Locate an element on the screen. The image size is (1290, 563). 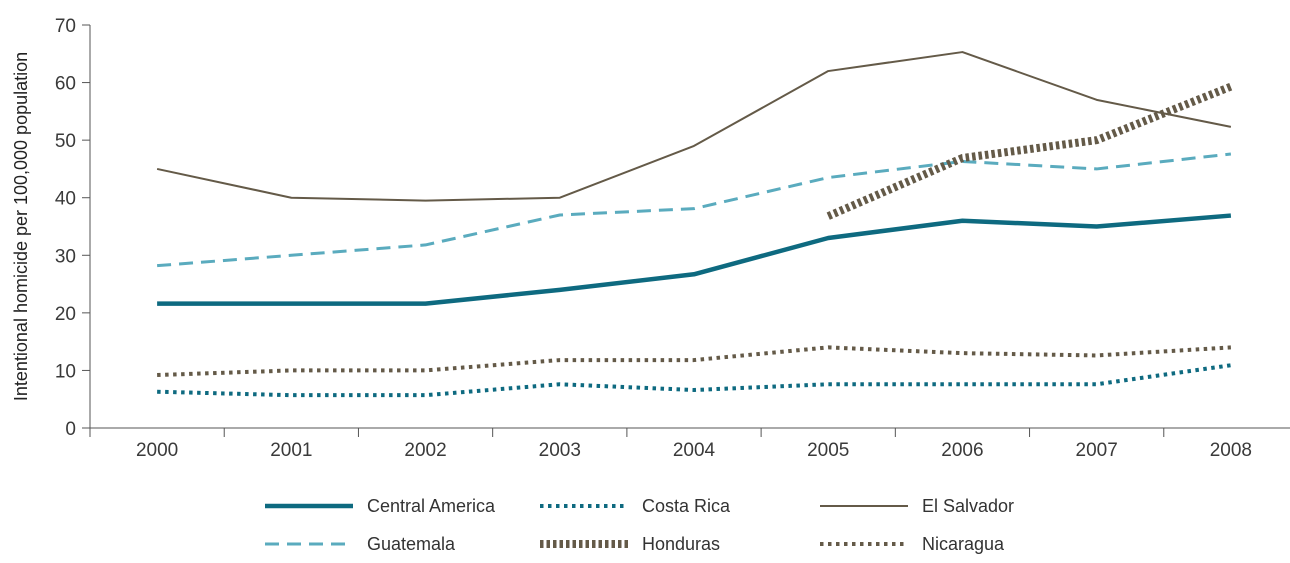
legend-item-el-salvador: El Salvador is located at coordinates (917, 506).